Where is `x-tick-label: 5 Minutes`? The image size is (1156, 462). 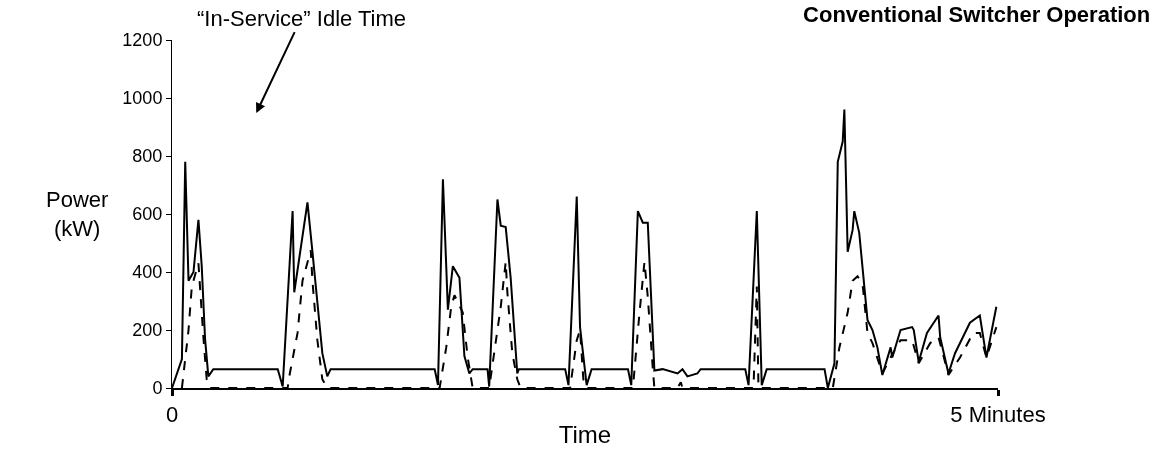
x-tick-label: 5 Minutes is located at coordinates (998, 415).